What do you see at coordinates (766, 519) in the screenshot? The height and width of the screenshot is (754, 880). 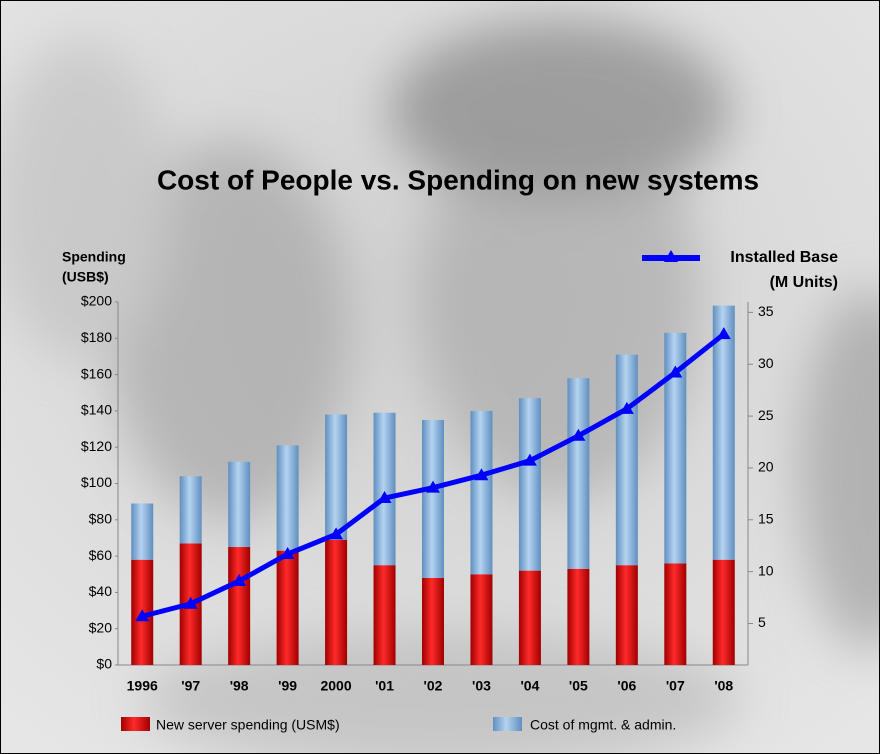 I see `y2-tick-label: 15` at bounding box center [766, 519].